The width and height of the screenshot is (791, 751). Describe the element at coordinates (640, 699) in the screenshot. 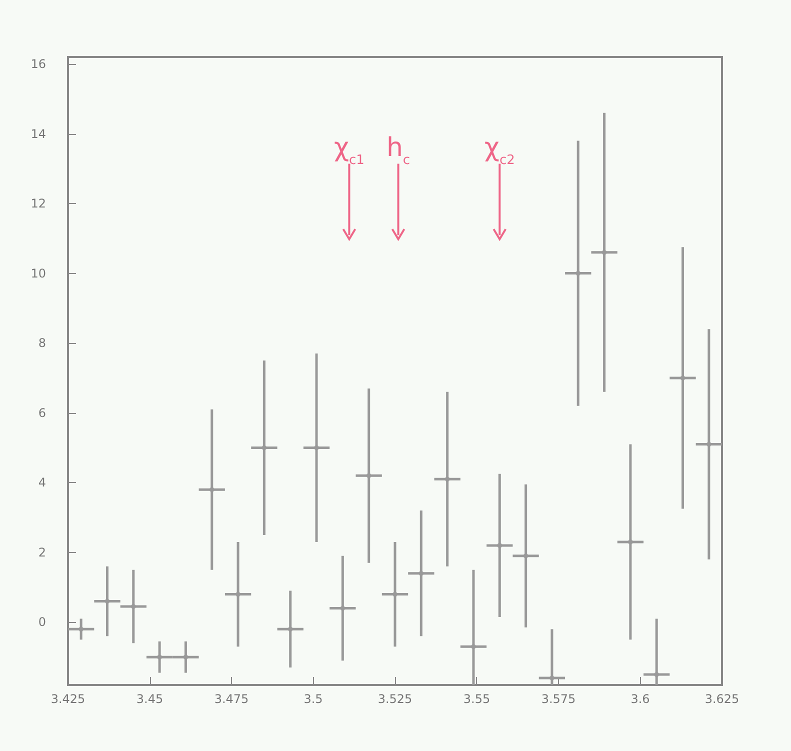

I see `x-tick-label: 3.6` at that location.